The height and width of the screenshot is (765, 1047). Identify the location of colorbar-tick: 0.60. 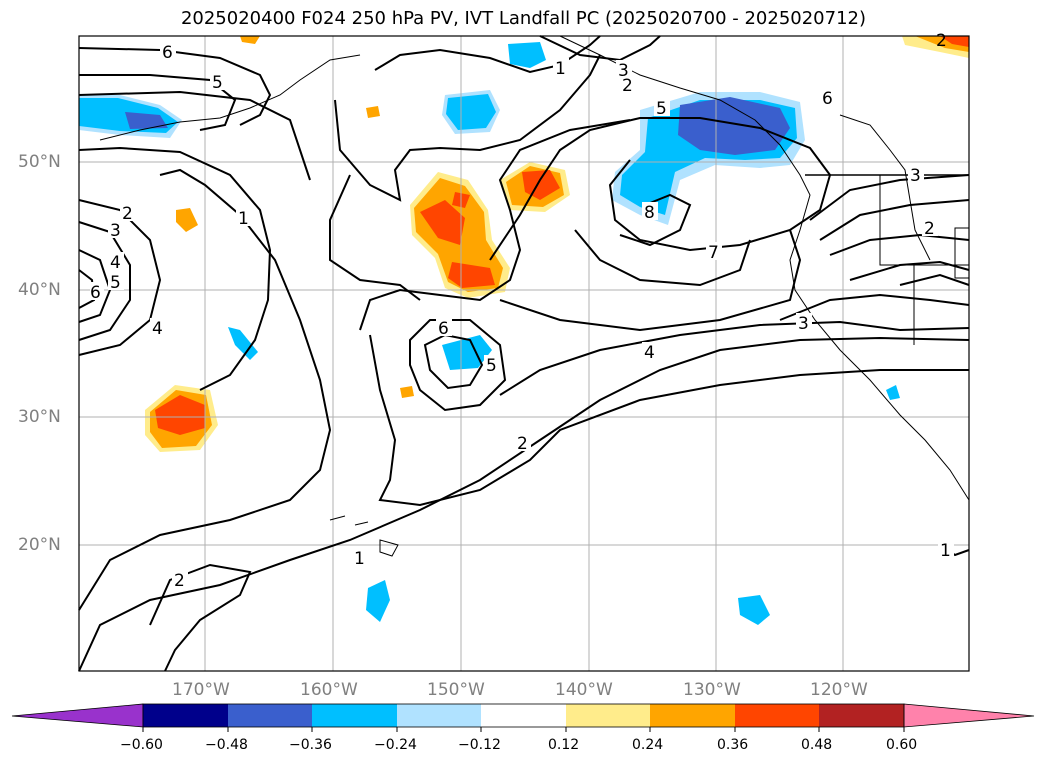
(902, 745).